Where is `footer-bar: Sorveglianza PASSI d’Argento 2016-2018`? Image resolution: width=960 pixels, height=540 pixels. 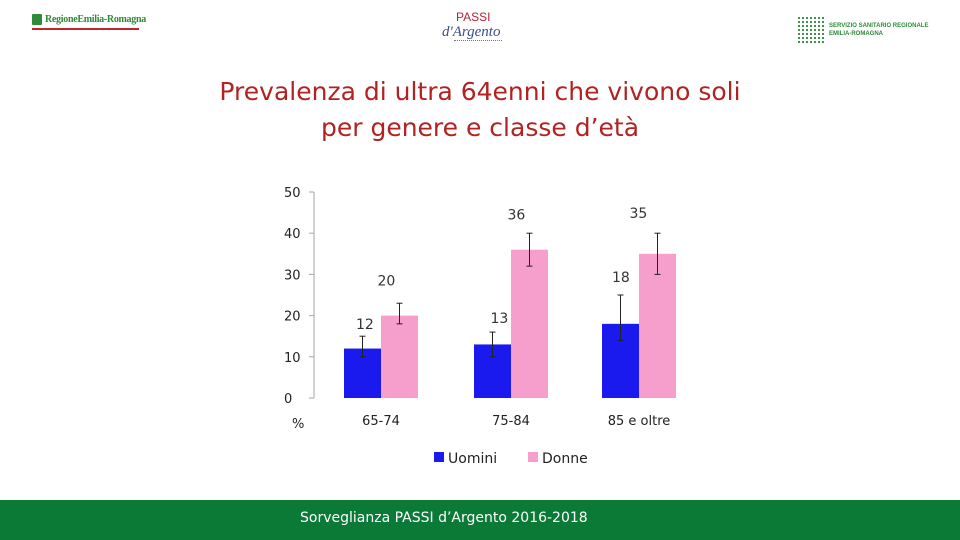 footer-bar: Sorveglianza PASSI d’Argento 2016-2018 is located at coordinates (480, 520).